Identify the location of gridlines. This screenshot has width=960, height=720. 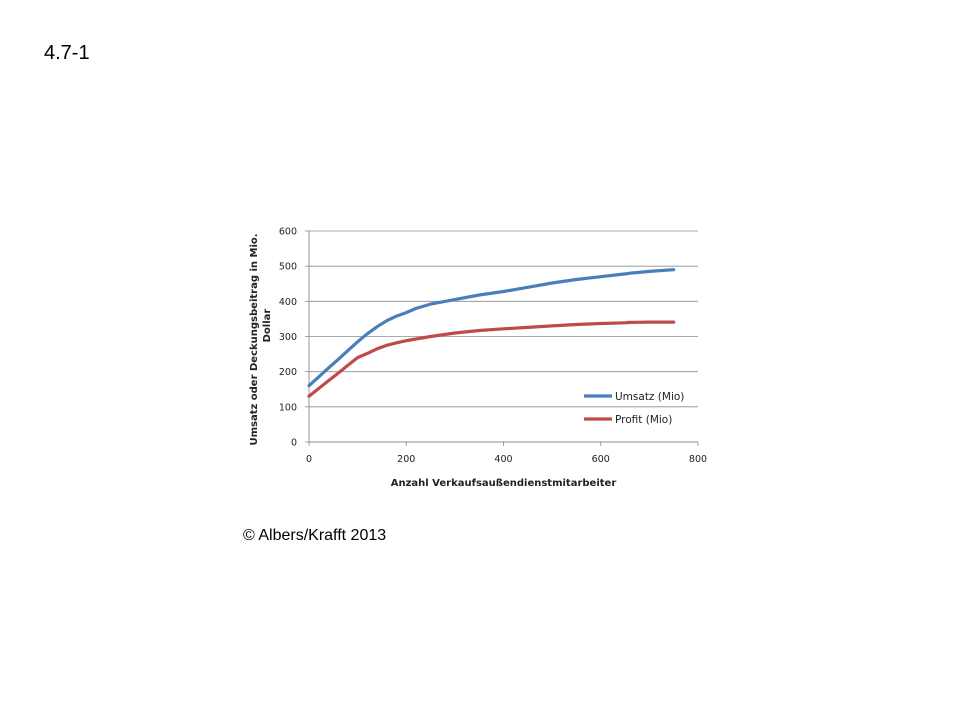
(503, 319).